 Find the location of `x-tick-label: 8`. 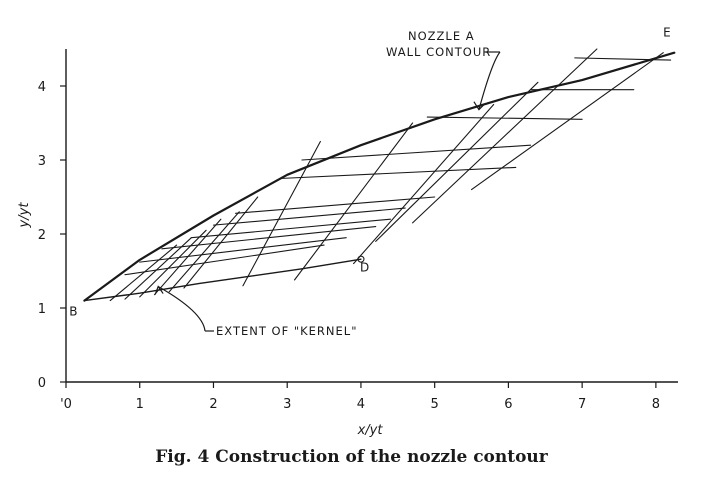

x-tick-label: 8 is located at coordinates (656, 404).